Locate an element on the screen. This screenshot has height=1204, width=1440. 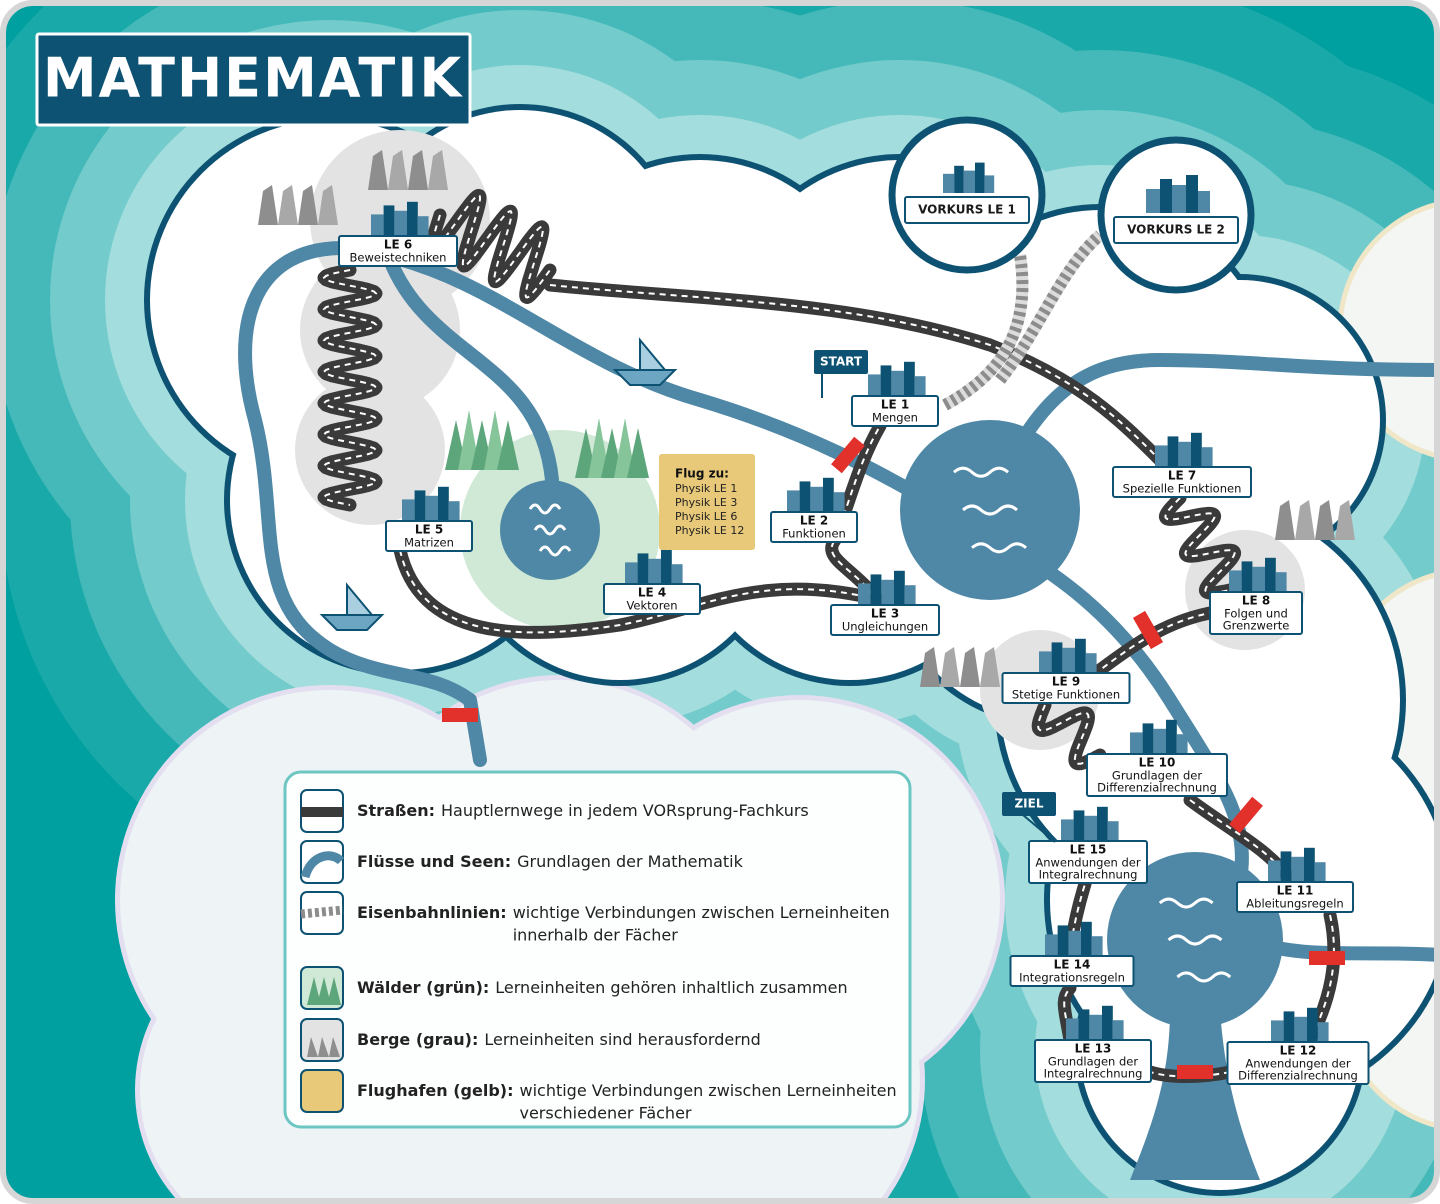
unit-title: Integralrechnung is located at coordinates (1093, 1074).